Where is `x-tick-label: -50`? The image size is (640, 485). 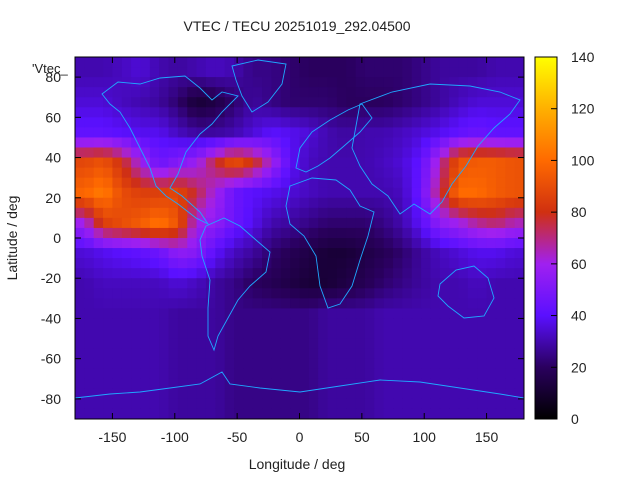
x-tick-label: -50 is located at coordinates (237, 437).